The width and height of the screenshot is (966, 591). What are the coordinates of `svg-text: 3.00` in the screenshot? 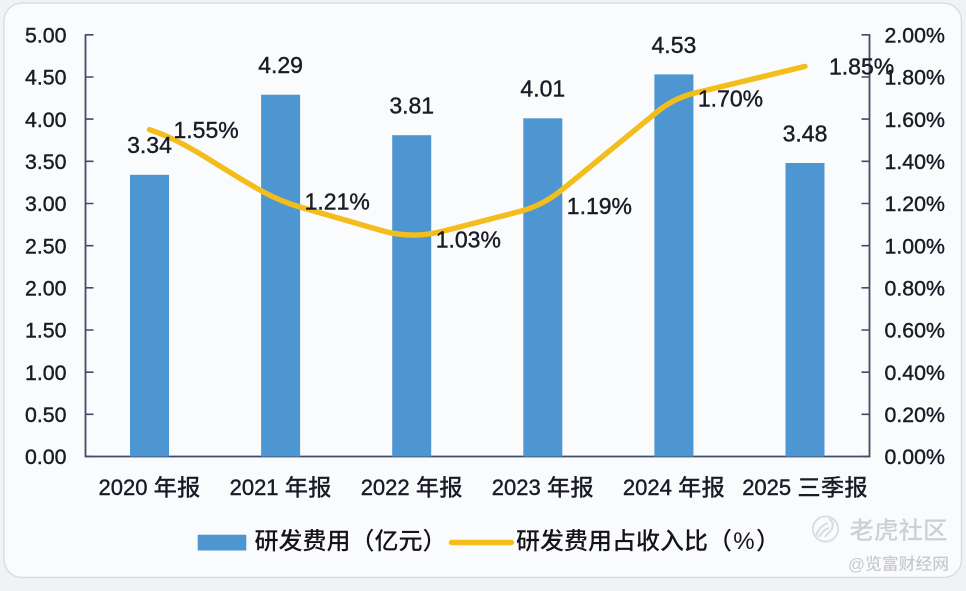 It's located at (46, 204).